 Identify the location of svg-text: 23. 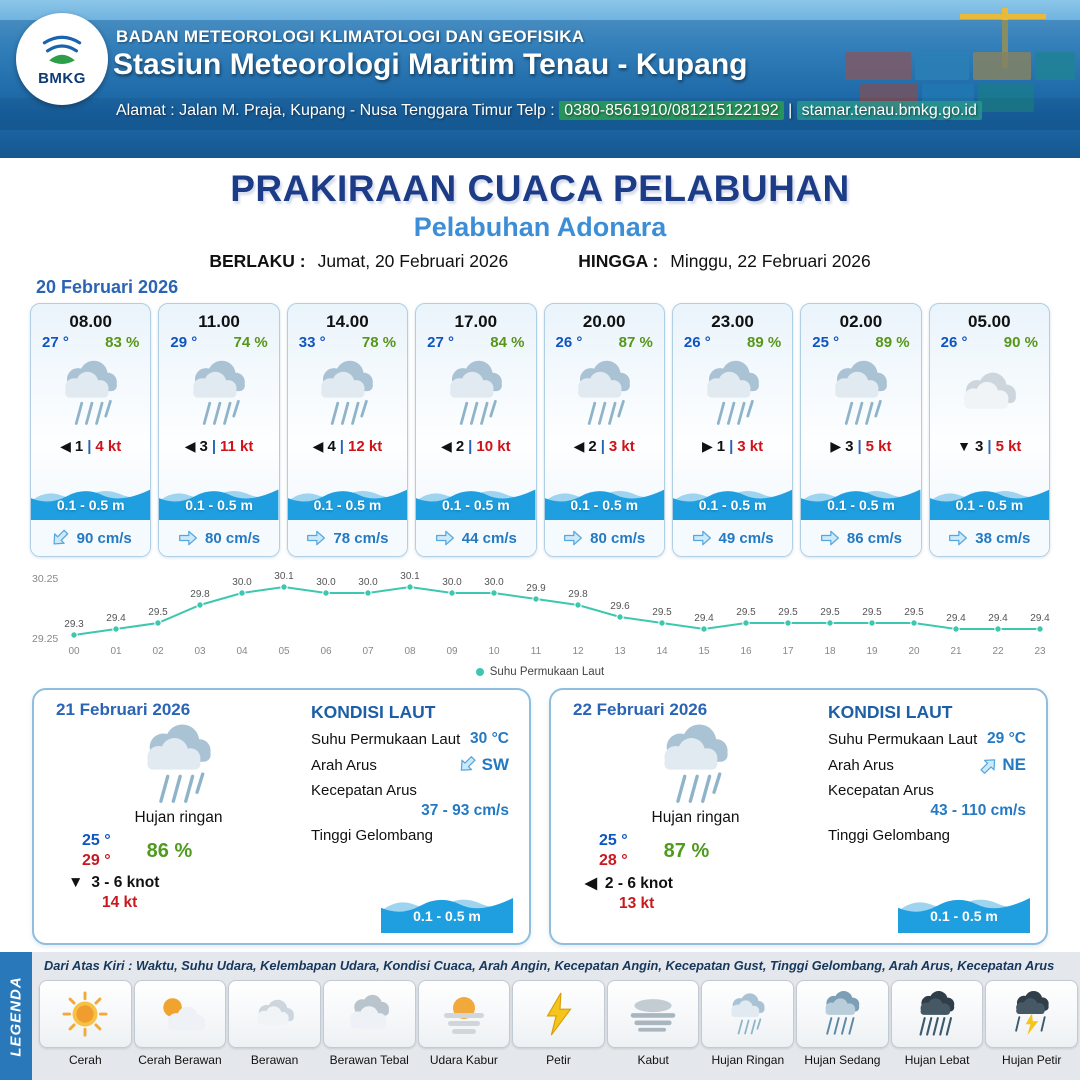
(1040, 651).